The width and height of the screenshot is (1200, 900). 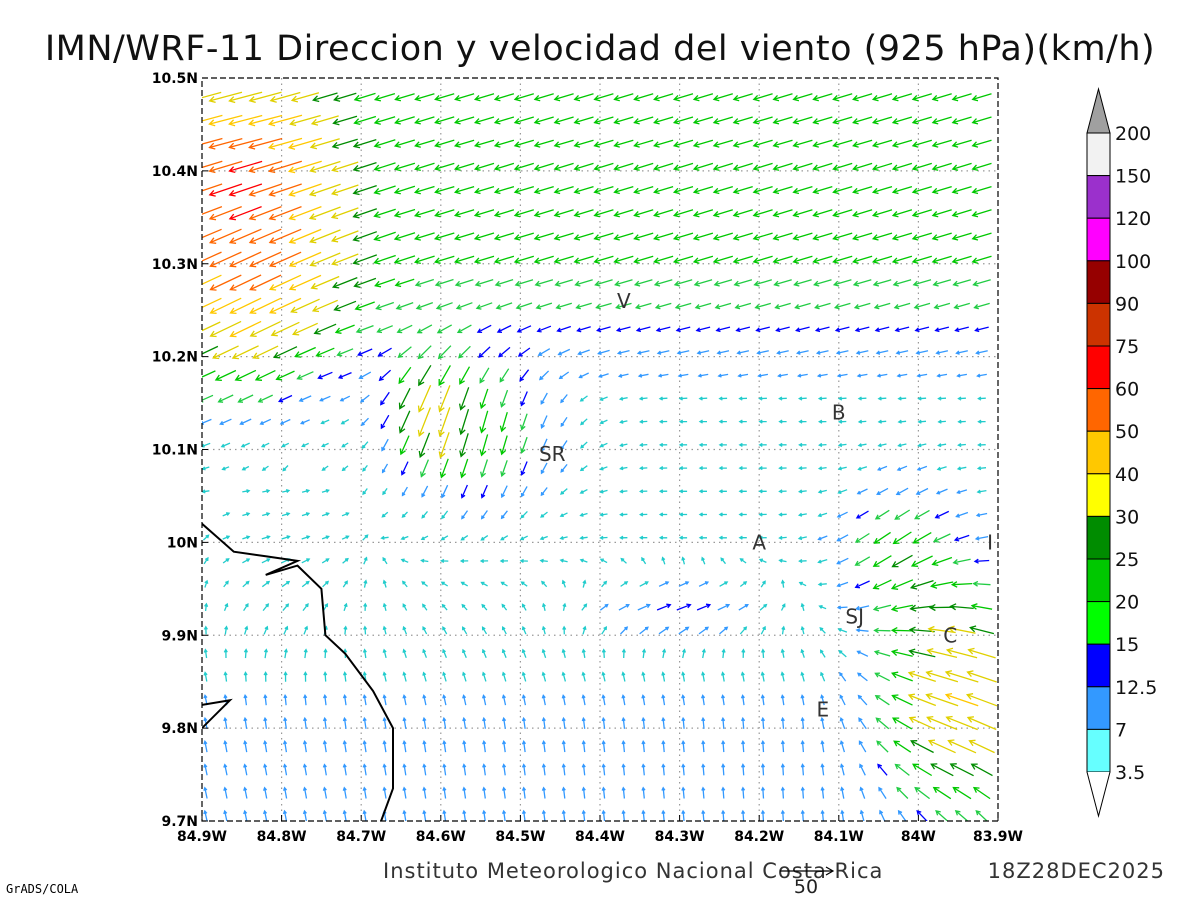 I want to click on footer-valid-time: 18Z28DEC2025, so click(x=1076, y=871).